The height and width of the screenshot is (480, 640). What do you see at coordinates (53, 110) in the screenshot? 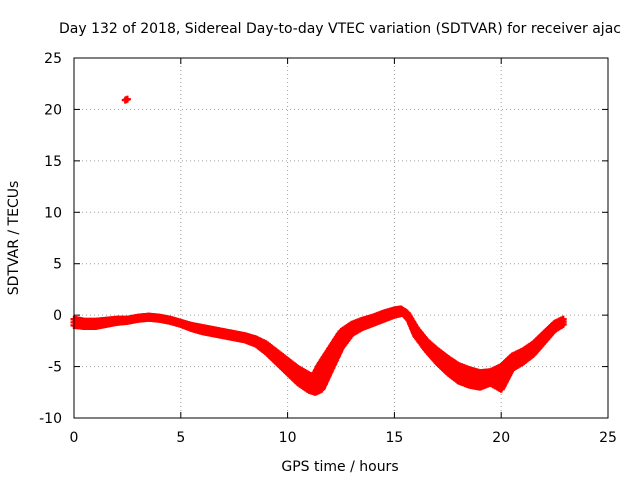
I see `y-tick-label: 20` at bounding box center [53, 110].